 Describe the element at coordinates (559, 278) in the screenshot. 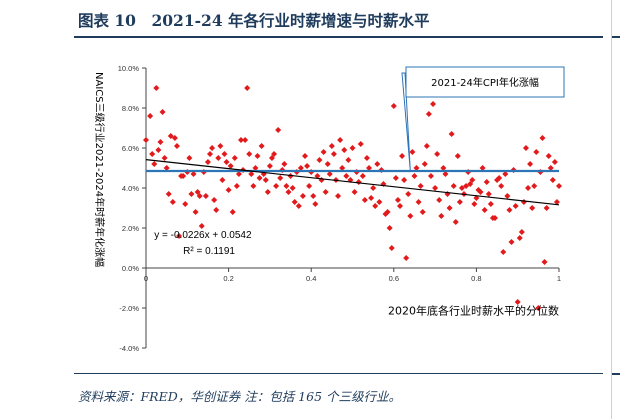

I see `x-tick-label: 1` at that location.